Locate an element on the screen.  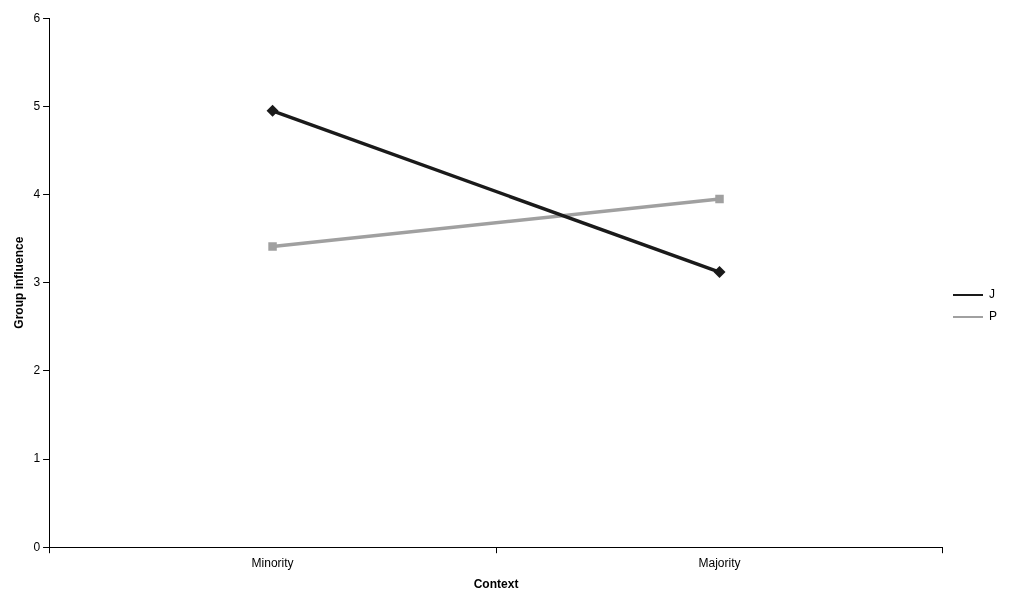
y-tick-label: 6 is located at coordinates (37, 17).